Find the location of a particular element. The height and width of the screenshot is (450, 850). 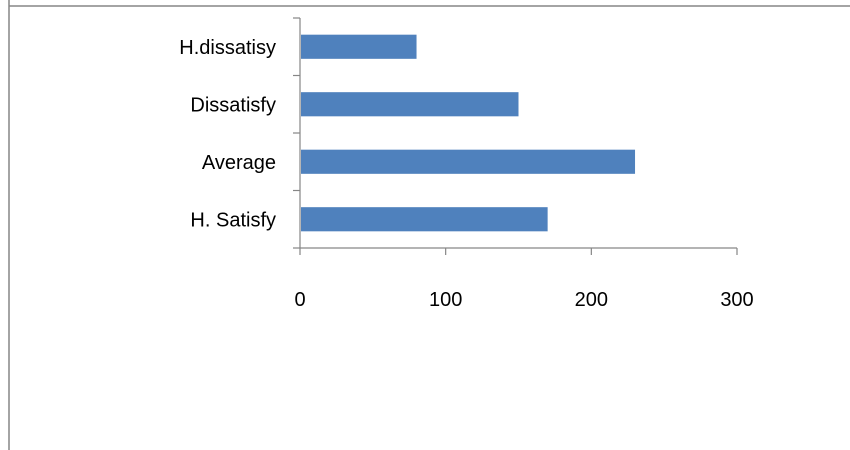

value-tick-label: 200 is located at coordinates (591, 300).